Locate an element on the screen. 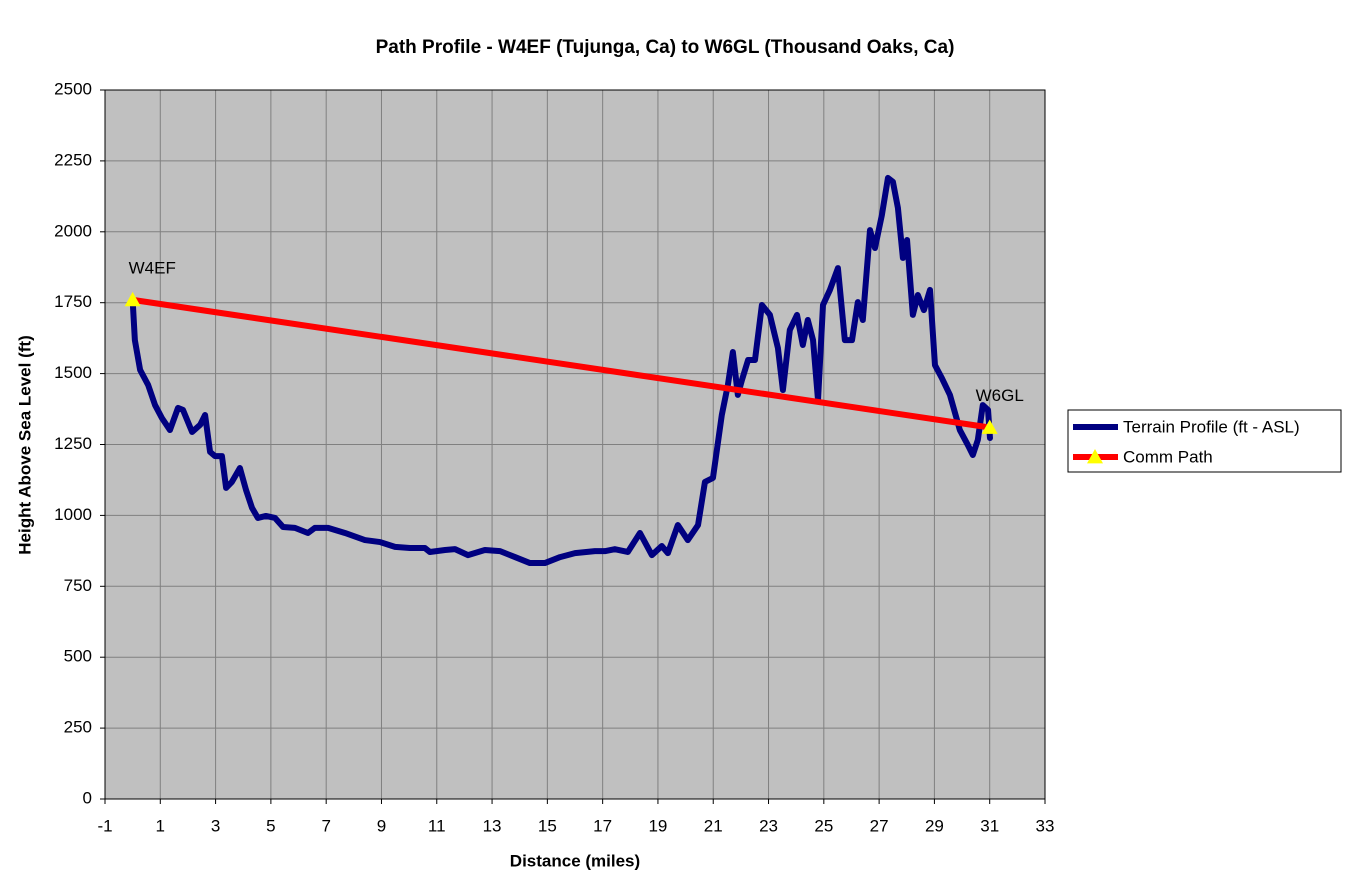  x-tick-label: 29 is located at coordinates (934, 825).